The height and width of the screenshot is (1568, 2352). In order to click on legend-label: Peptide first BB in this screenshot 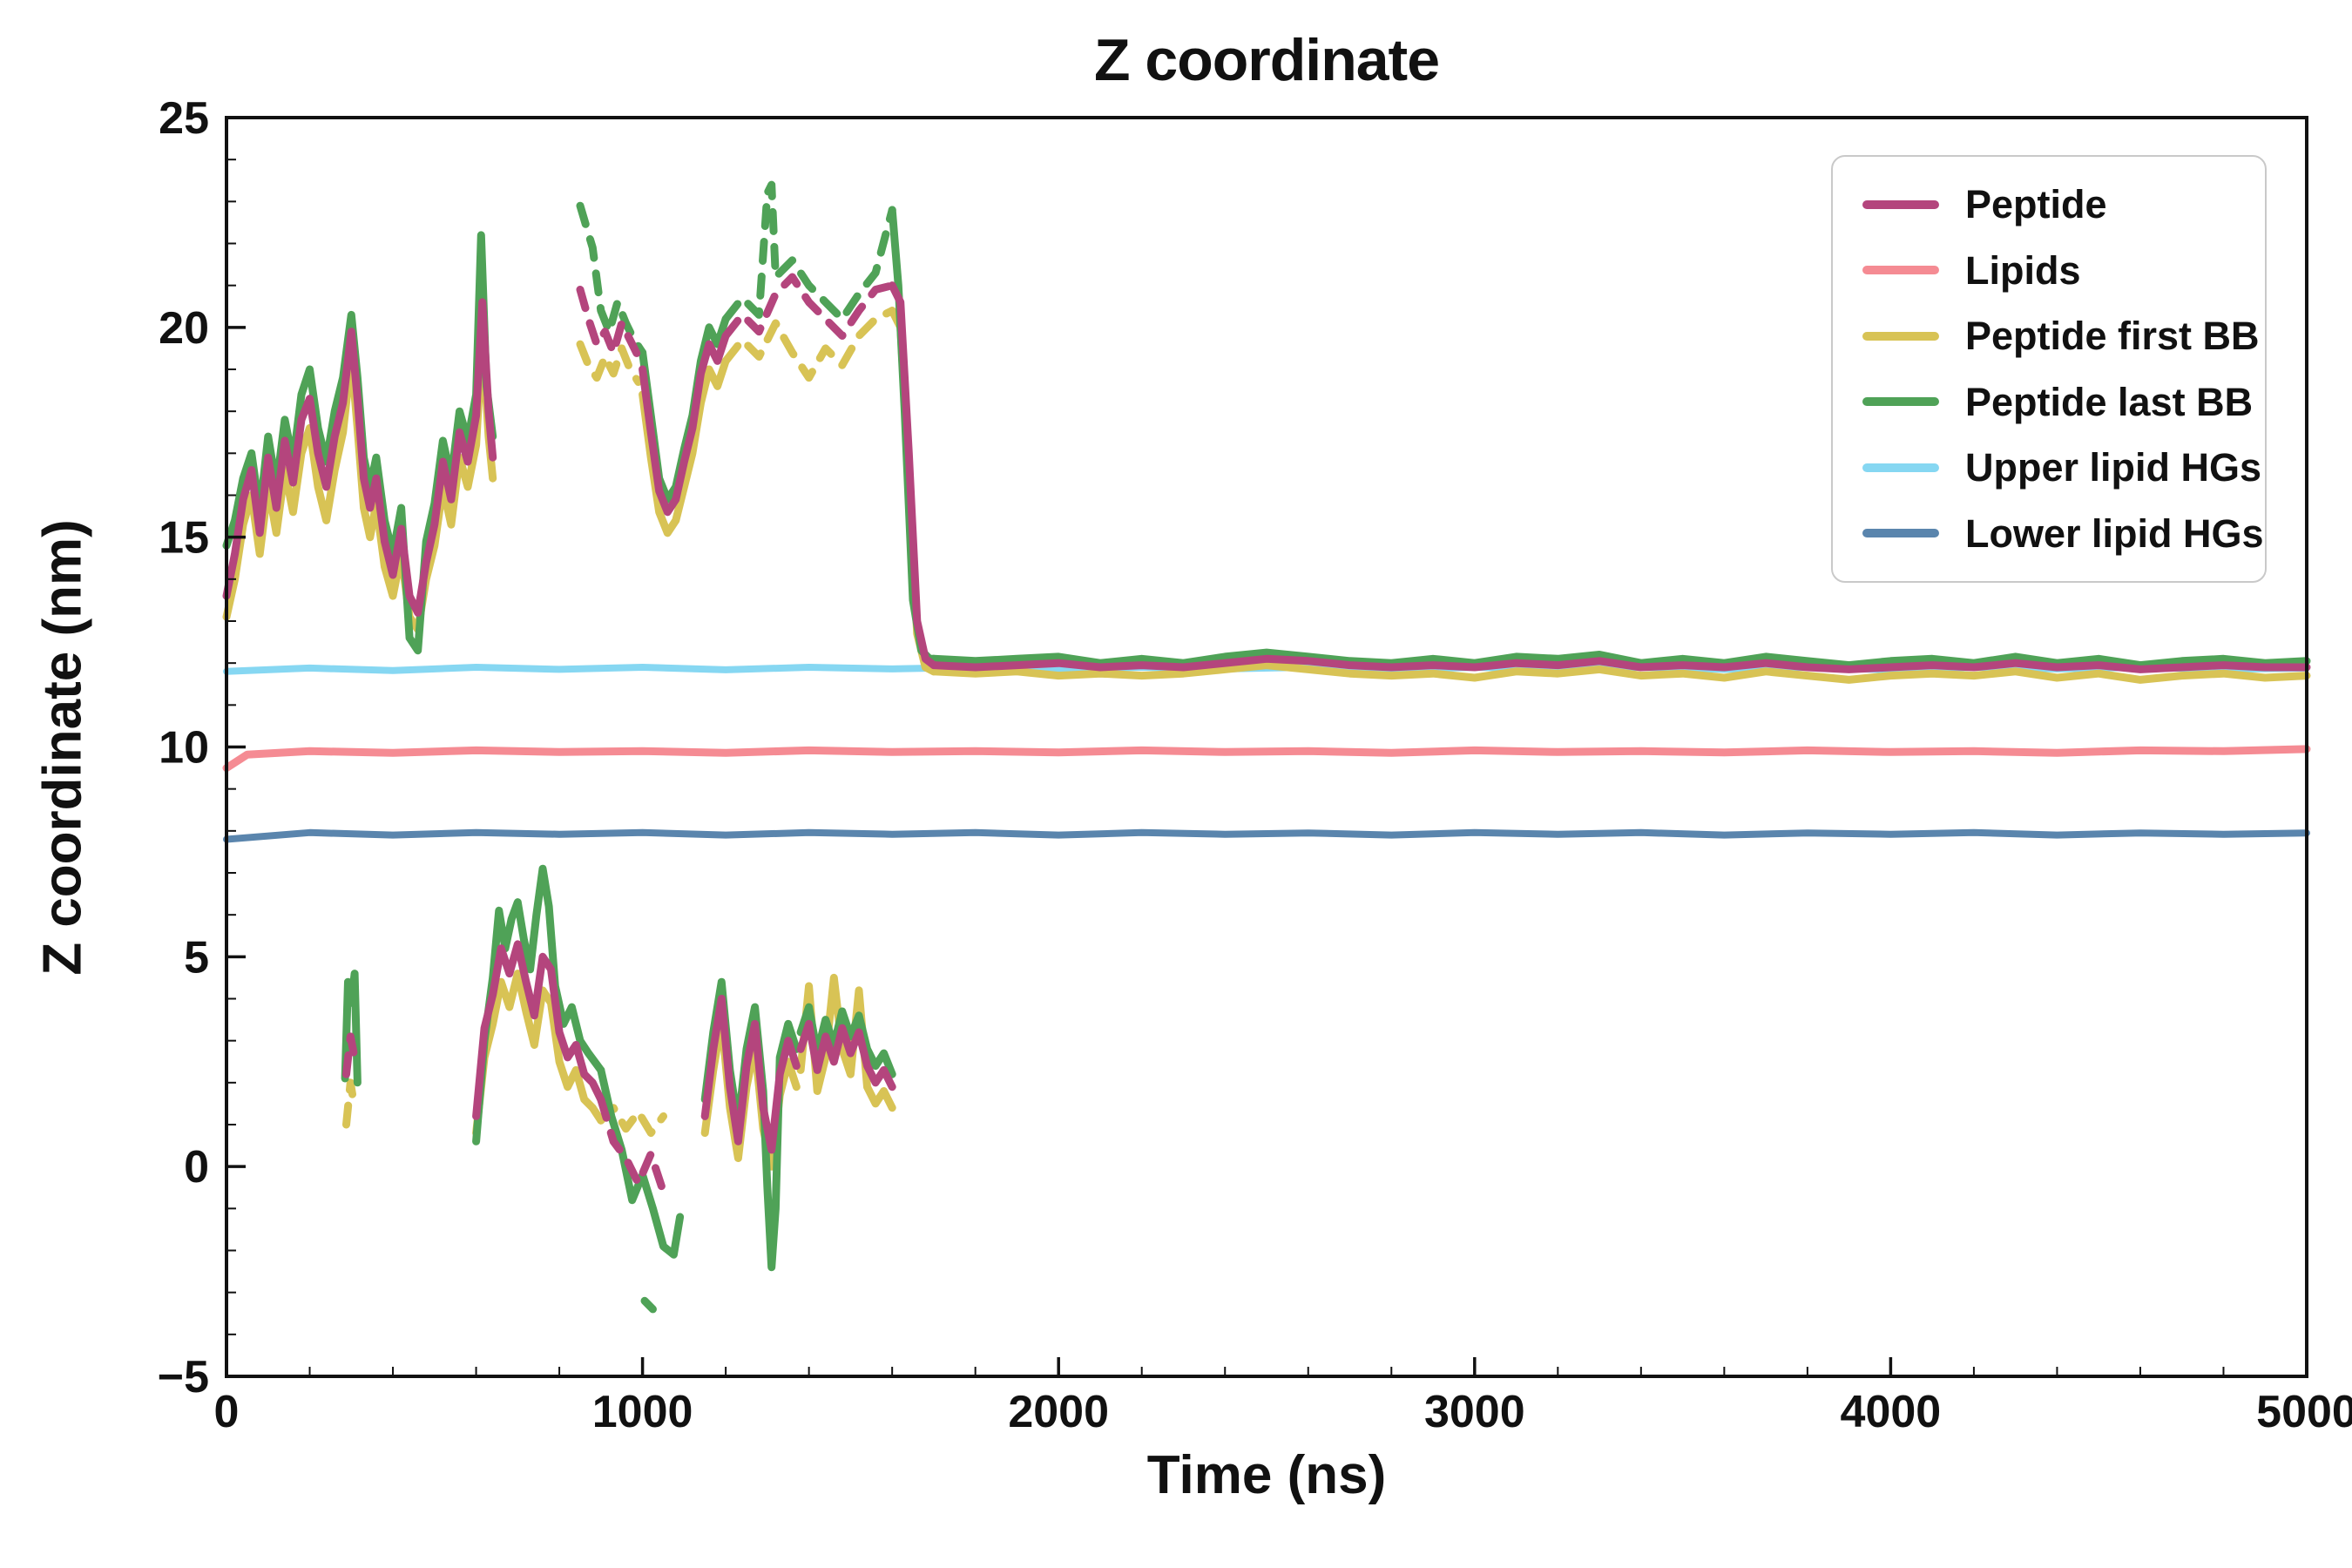, I will do `click(2112, 336)`.